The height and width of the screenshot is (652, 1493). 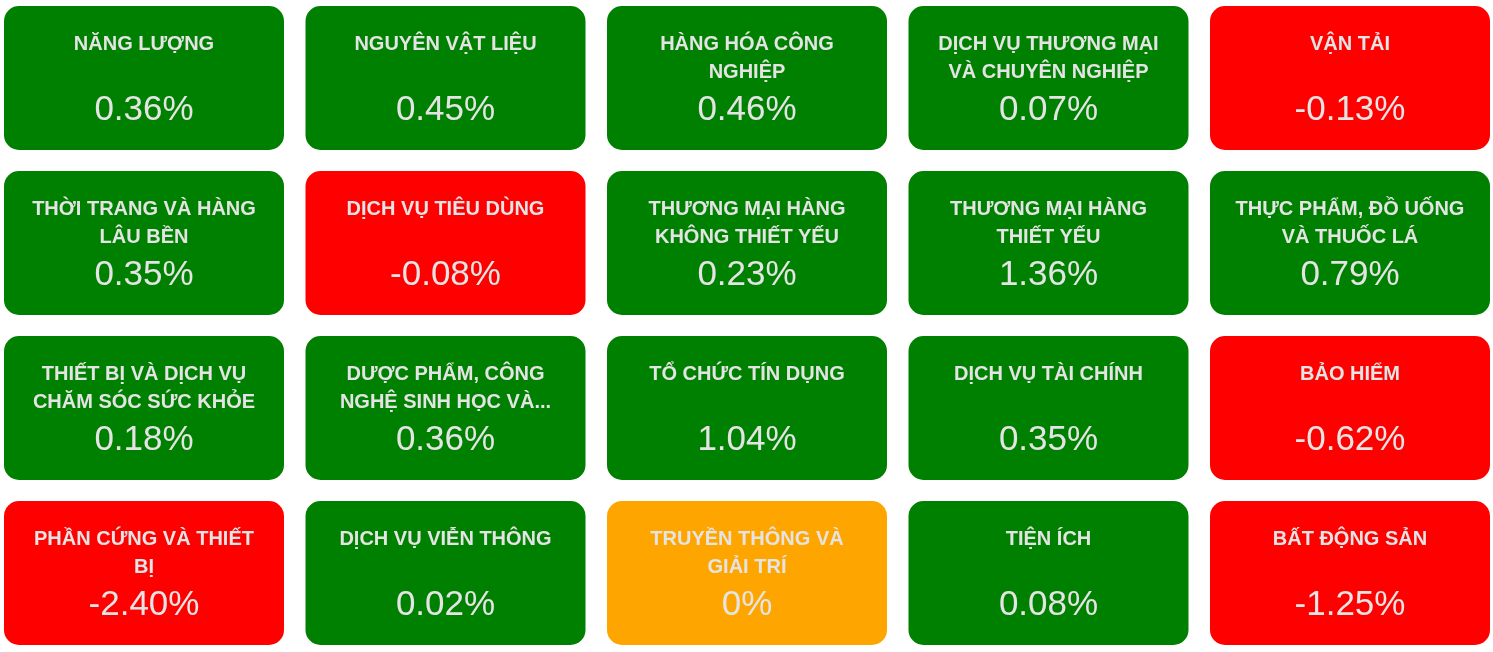 What do you see at coordinates (1350, 373) in the screenshot?
I see `category-label: BẢO HIỂM` at bounding box center [1350, 373].